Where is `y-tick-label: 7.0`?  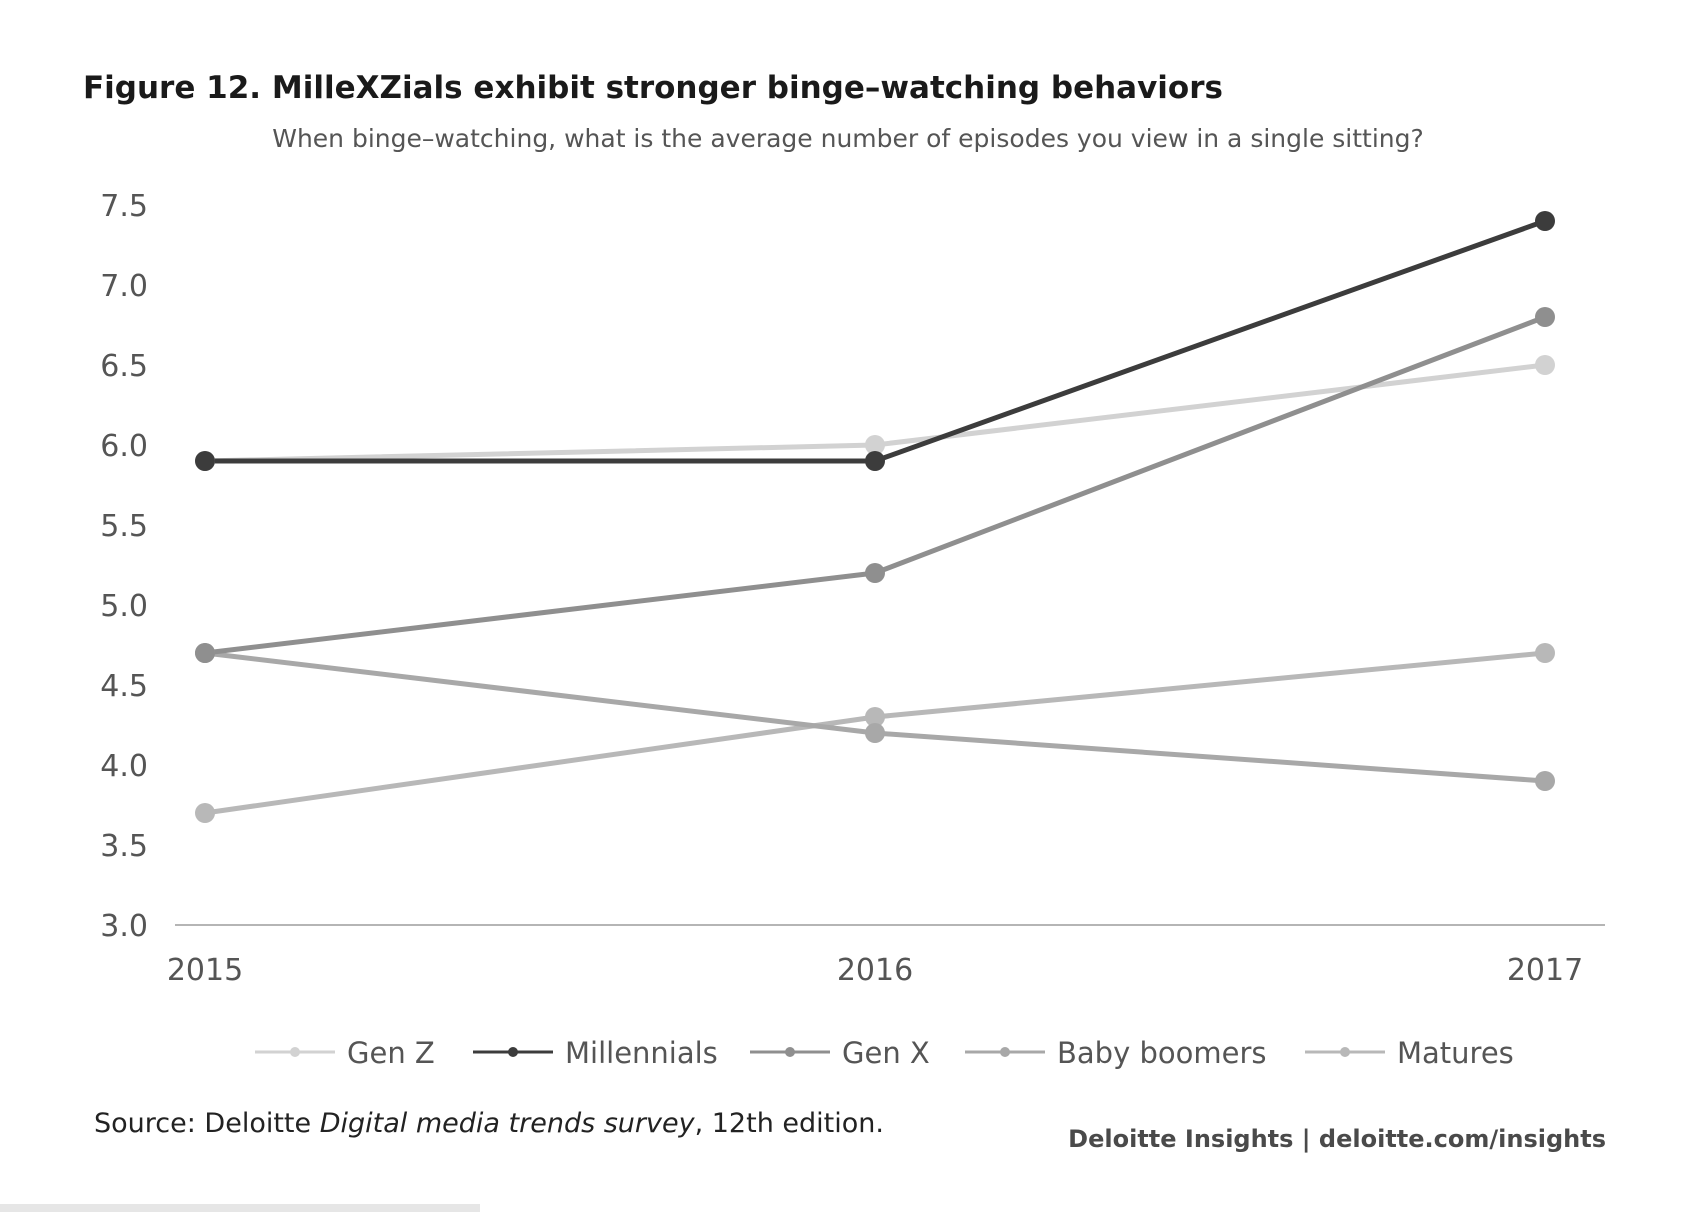 y-tick-label: 7.0 is located at coordinates (124, 286).